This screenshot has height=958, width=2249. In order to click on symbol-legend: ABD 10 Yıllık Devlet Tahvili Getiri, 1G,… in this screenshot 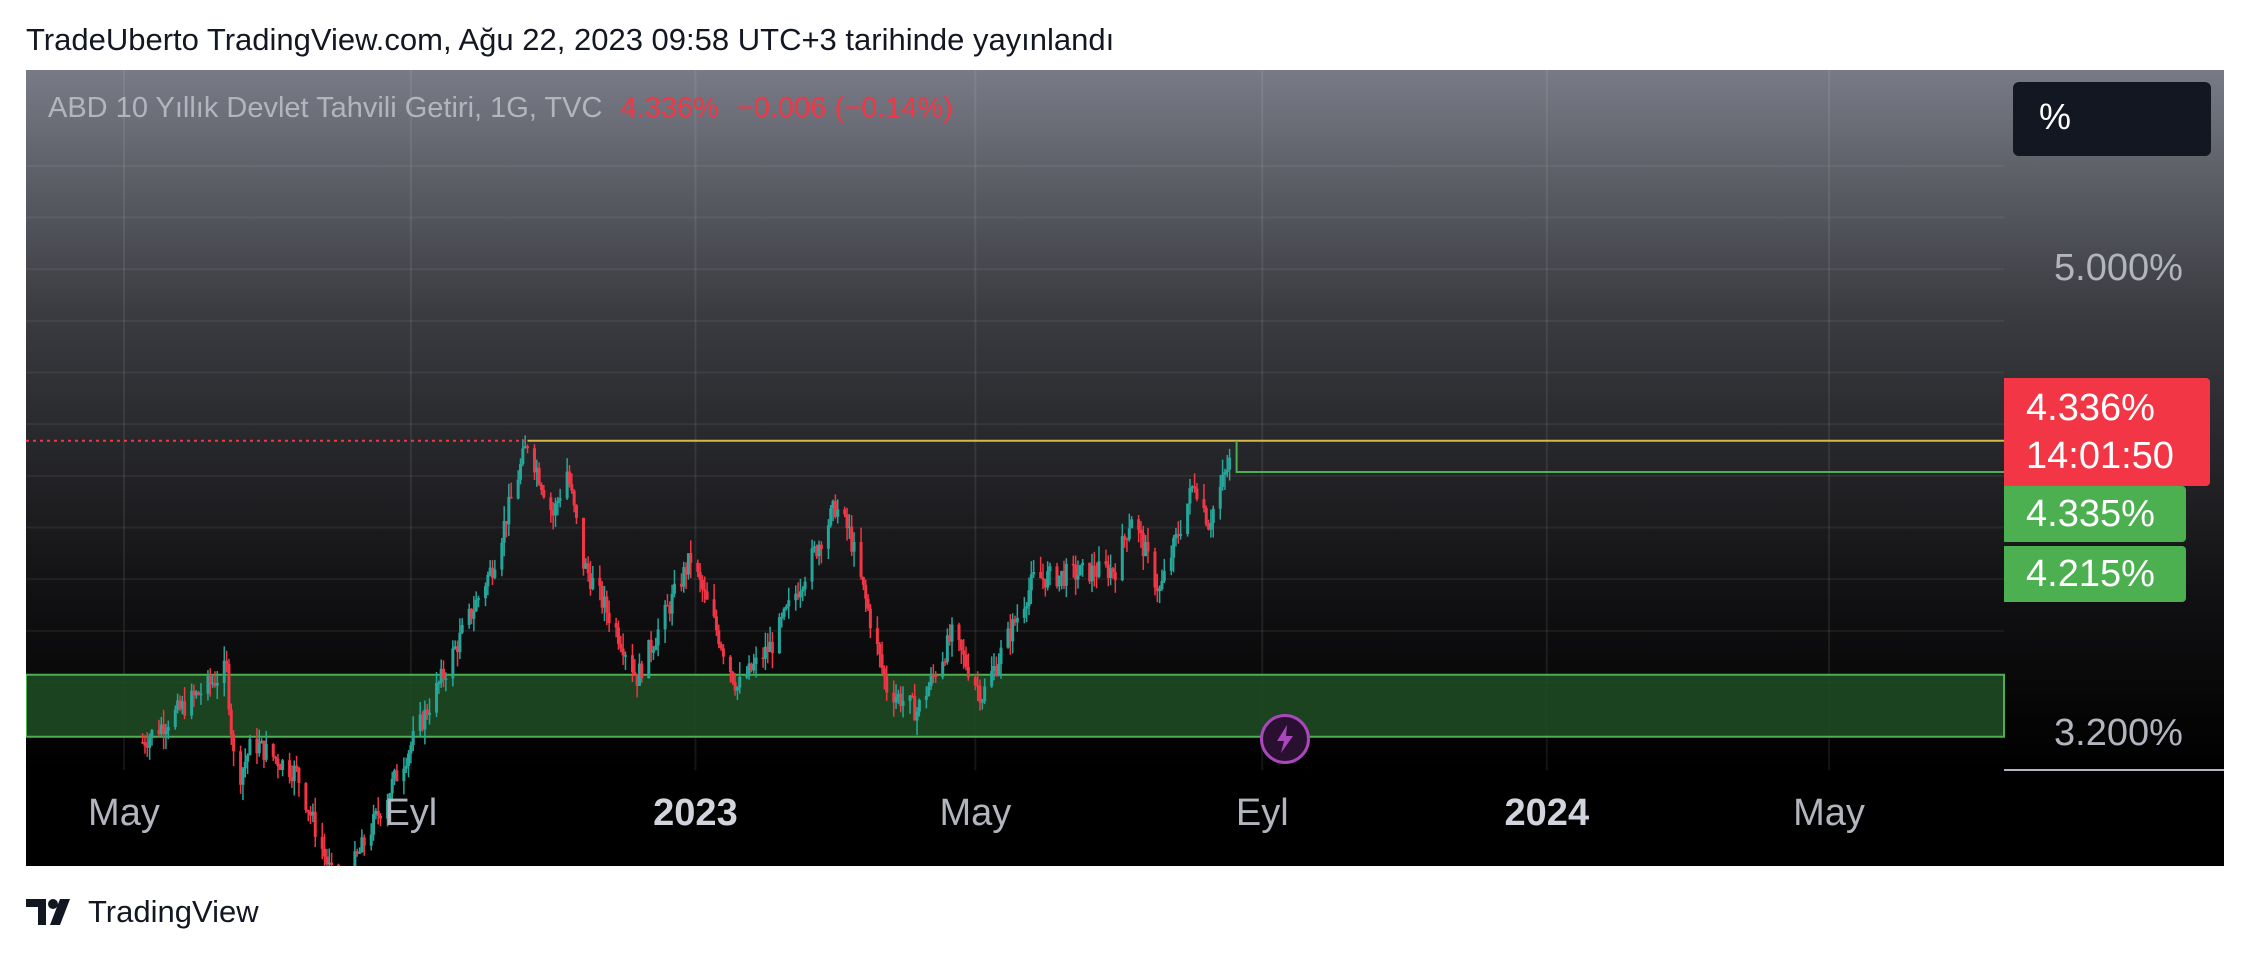, I will do `click(500, 108)`.